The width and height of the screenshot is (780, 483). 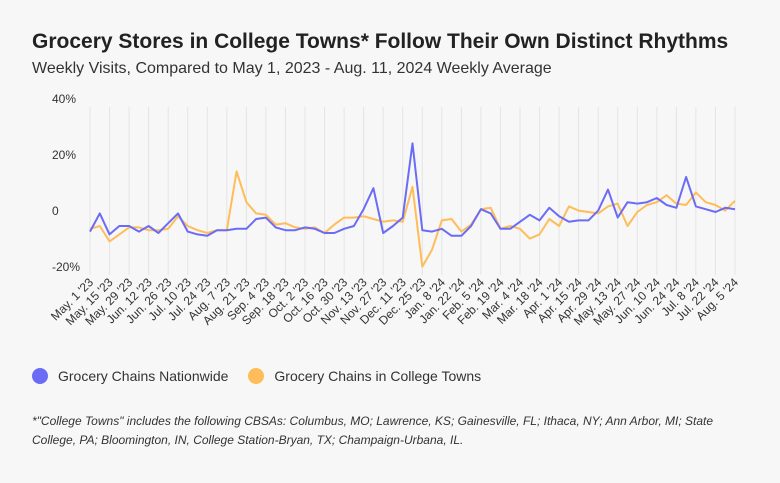 What do you see at coordinates (55, 211) in the screenshot?
I see `y-tick-label: 0` at bounding box center [55, 211].